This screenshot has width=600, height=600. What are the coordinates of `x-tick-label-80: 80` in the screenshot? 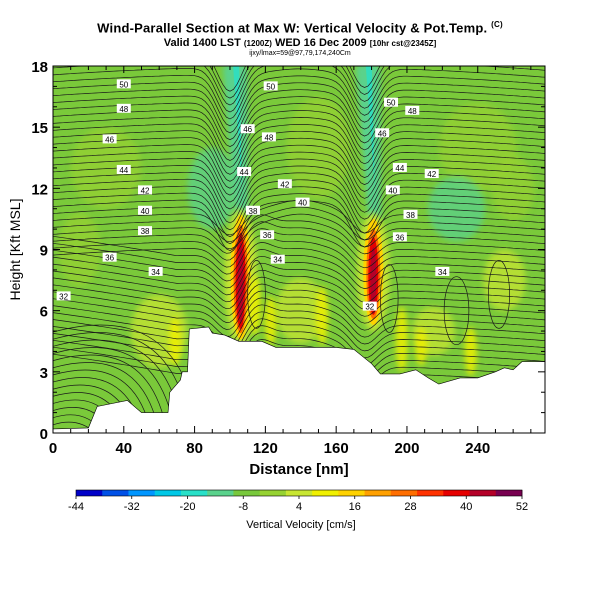 It's located at (194, 448).